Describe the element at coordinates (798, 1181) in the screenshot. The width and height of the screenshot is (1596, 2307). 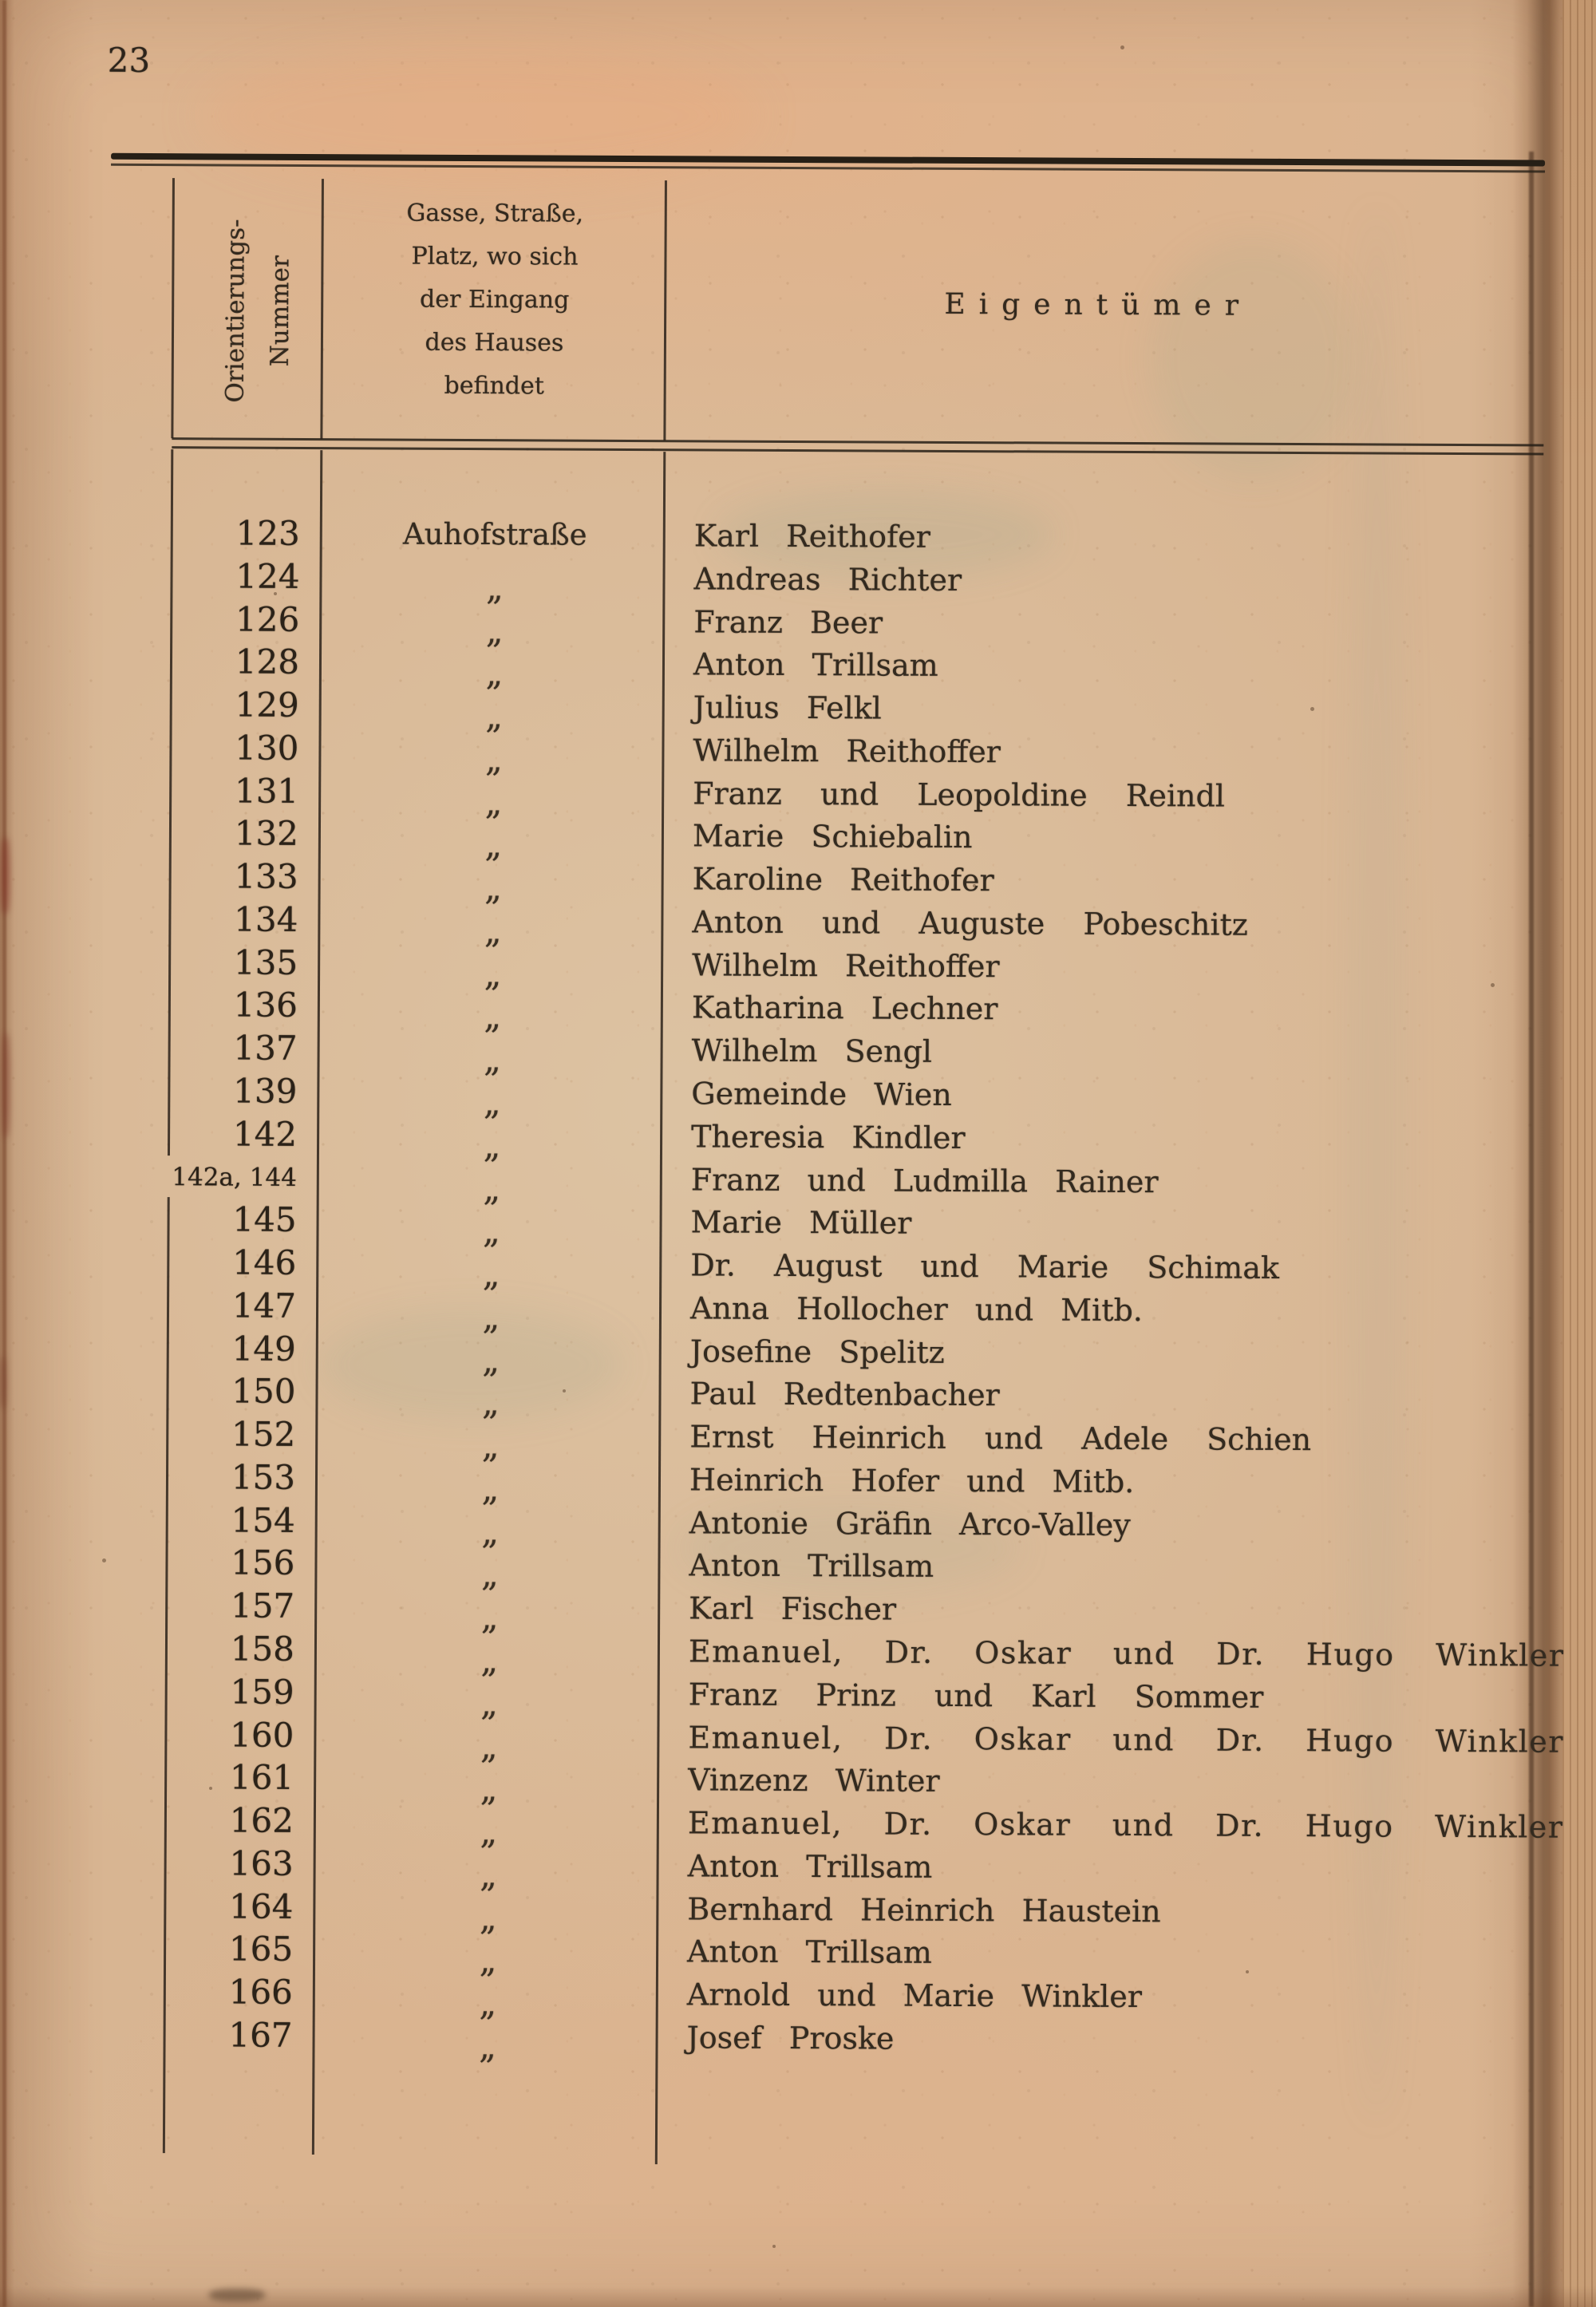
I see `table-row: 142a, 144 „ Franz und Ludmilla Rainer` at that location.